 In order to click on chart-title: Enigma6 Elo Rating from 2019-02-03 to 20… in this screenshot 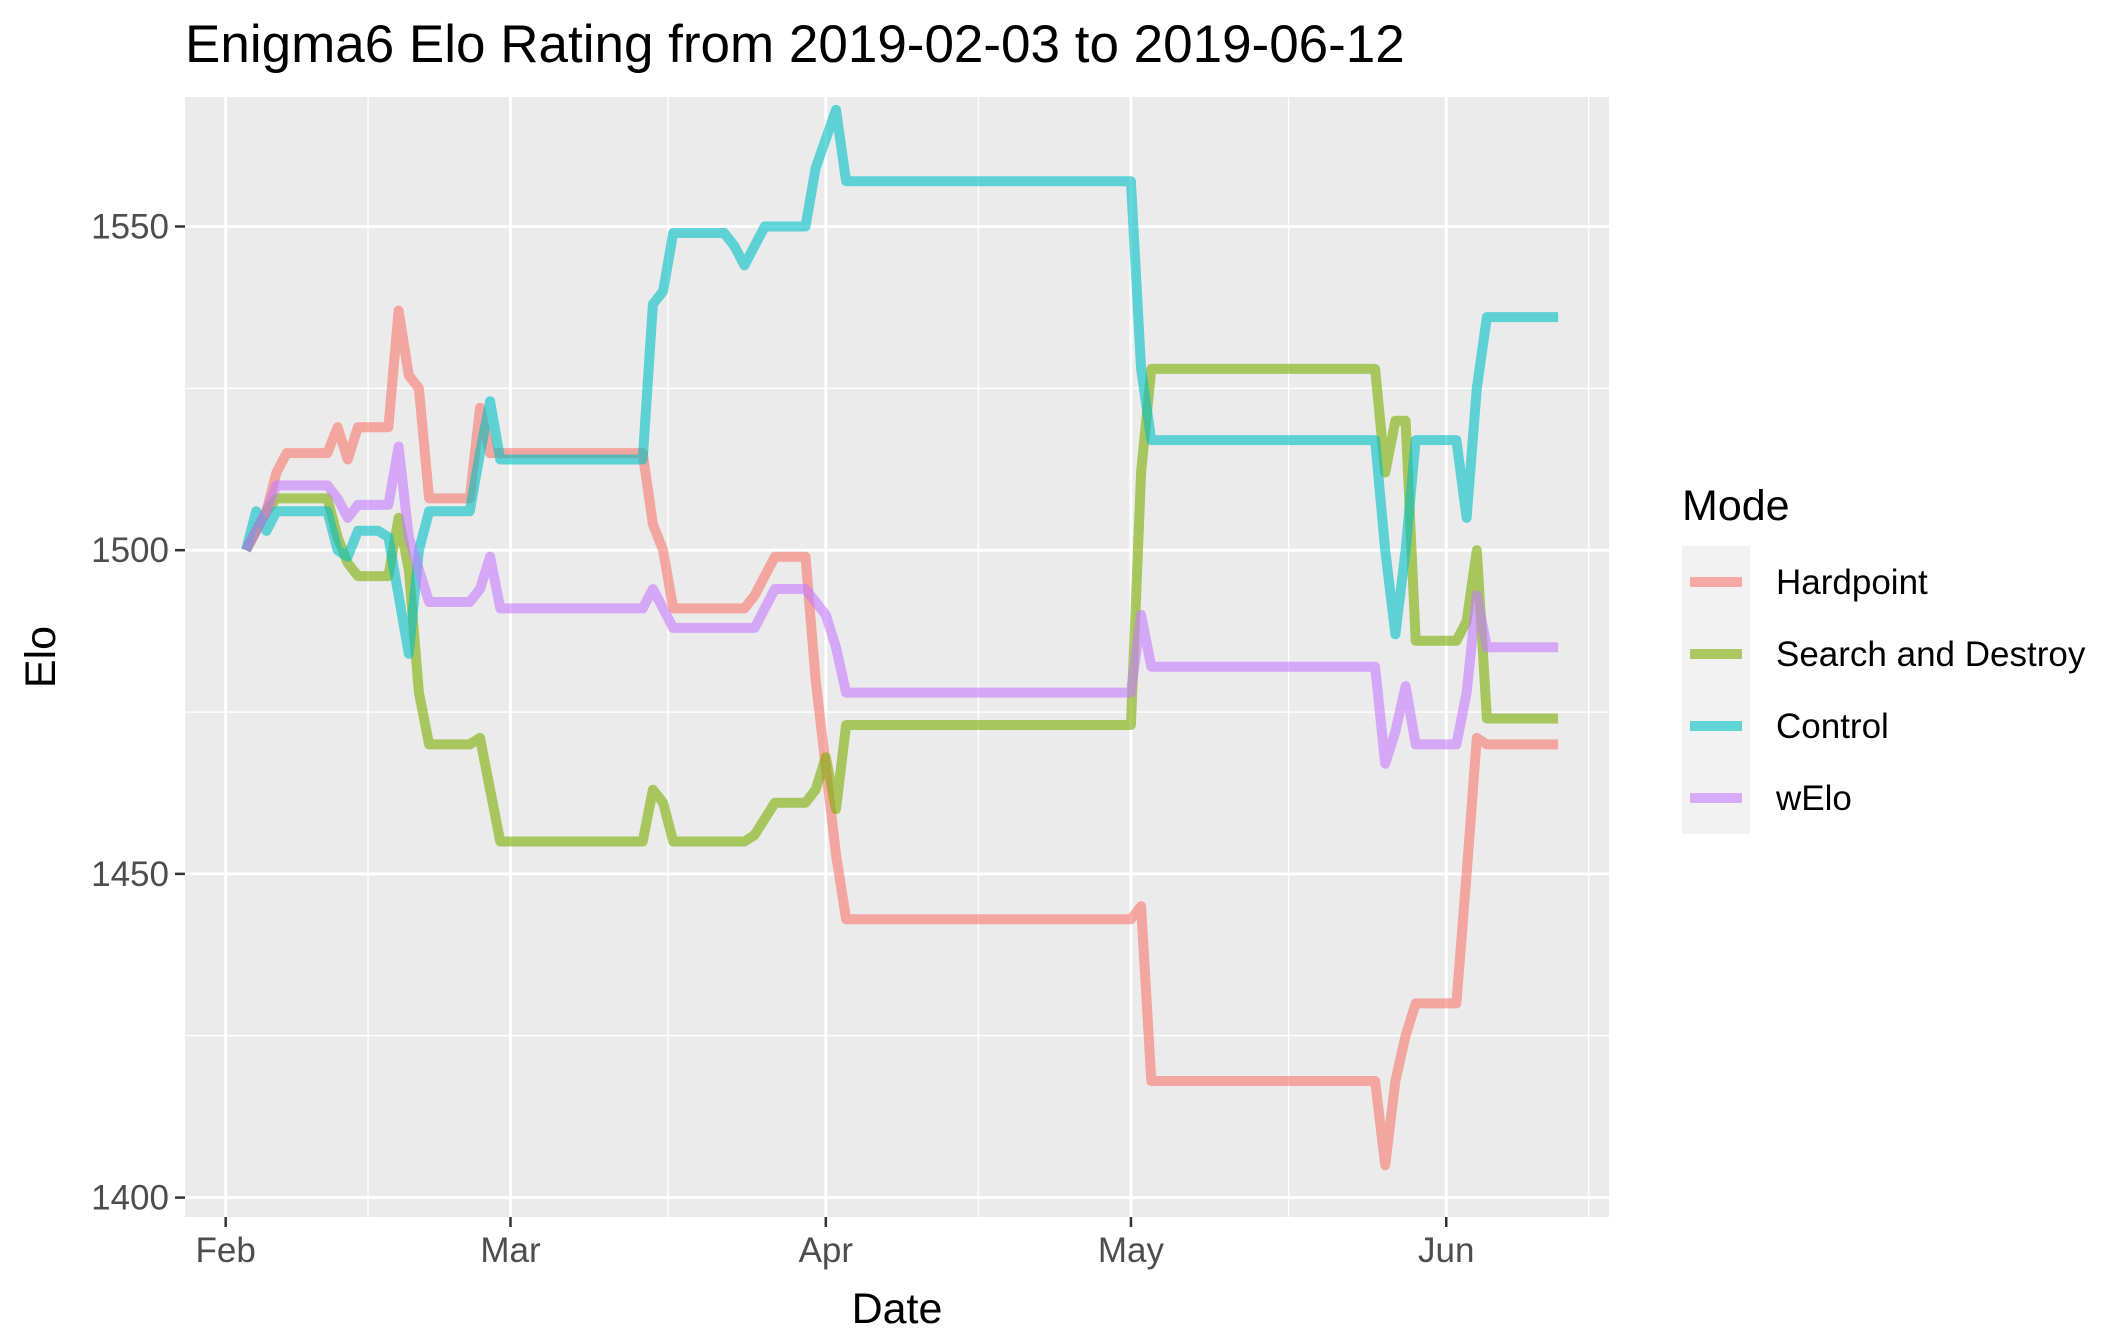, I will do `click(795, 44)`.